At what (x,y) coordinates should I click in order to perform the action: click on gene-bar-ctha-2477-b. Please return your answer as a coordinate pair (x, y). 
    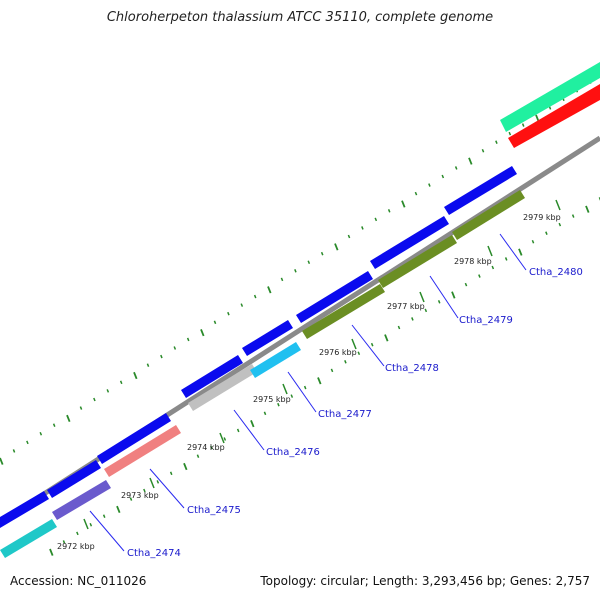
    Looking at the image, I should click on (275, 360).